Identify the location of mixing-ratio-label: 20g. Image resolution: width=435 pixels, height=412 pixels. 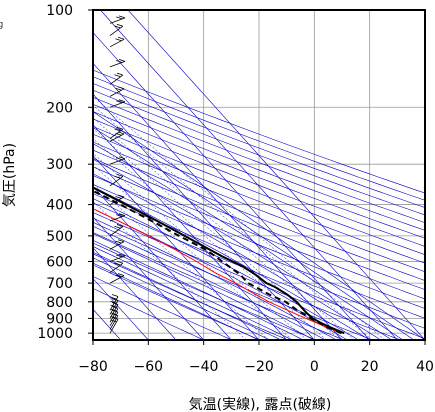
(1, 25).